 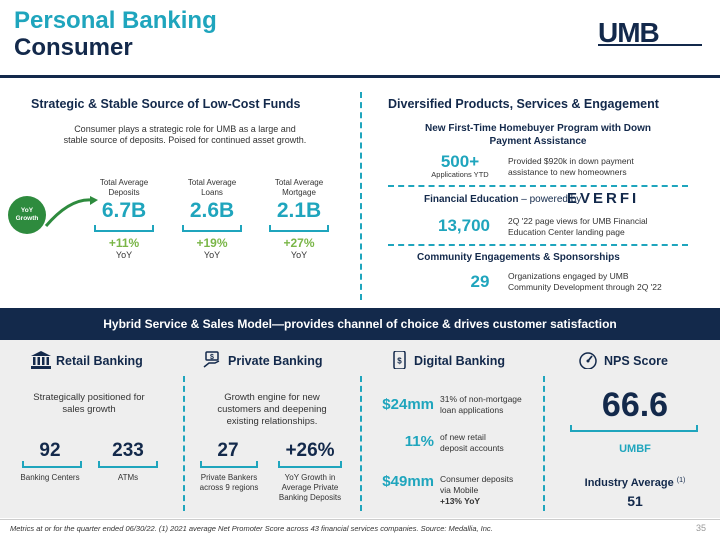 What do you see at coordinates (310, 450) in the screenshot?
I see `private-stat2-value: +26%` at bounding box center [310, 450].